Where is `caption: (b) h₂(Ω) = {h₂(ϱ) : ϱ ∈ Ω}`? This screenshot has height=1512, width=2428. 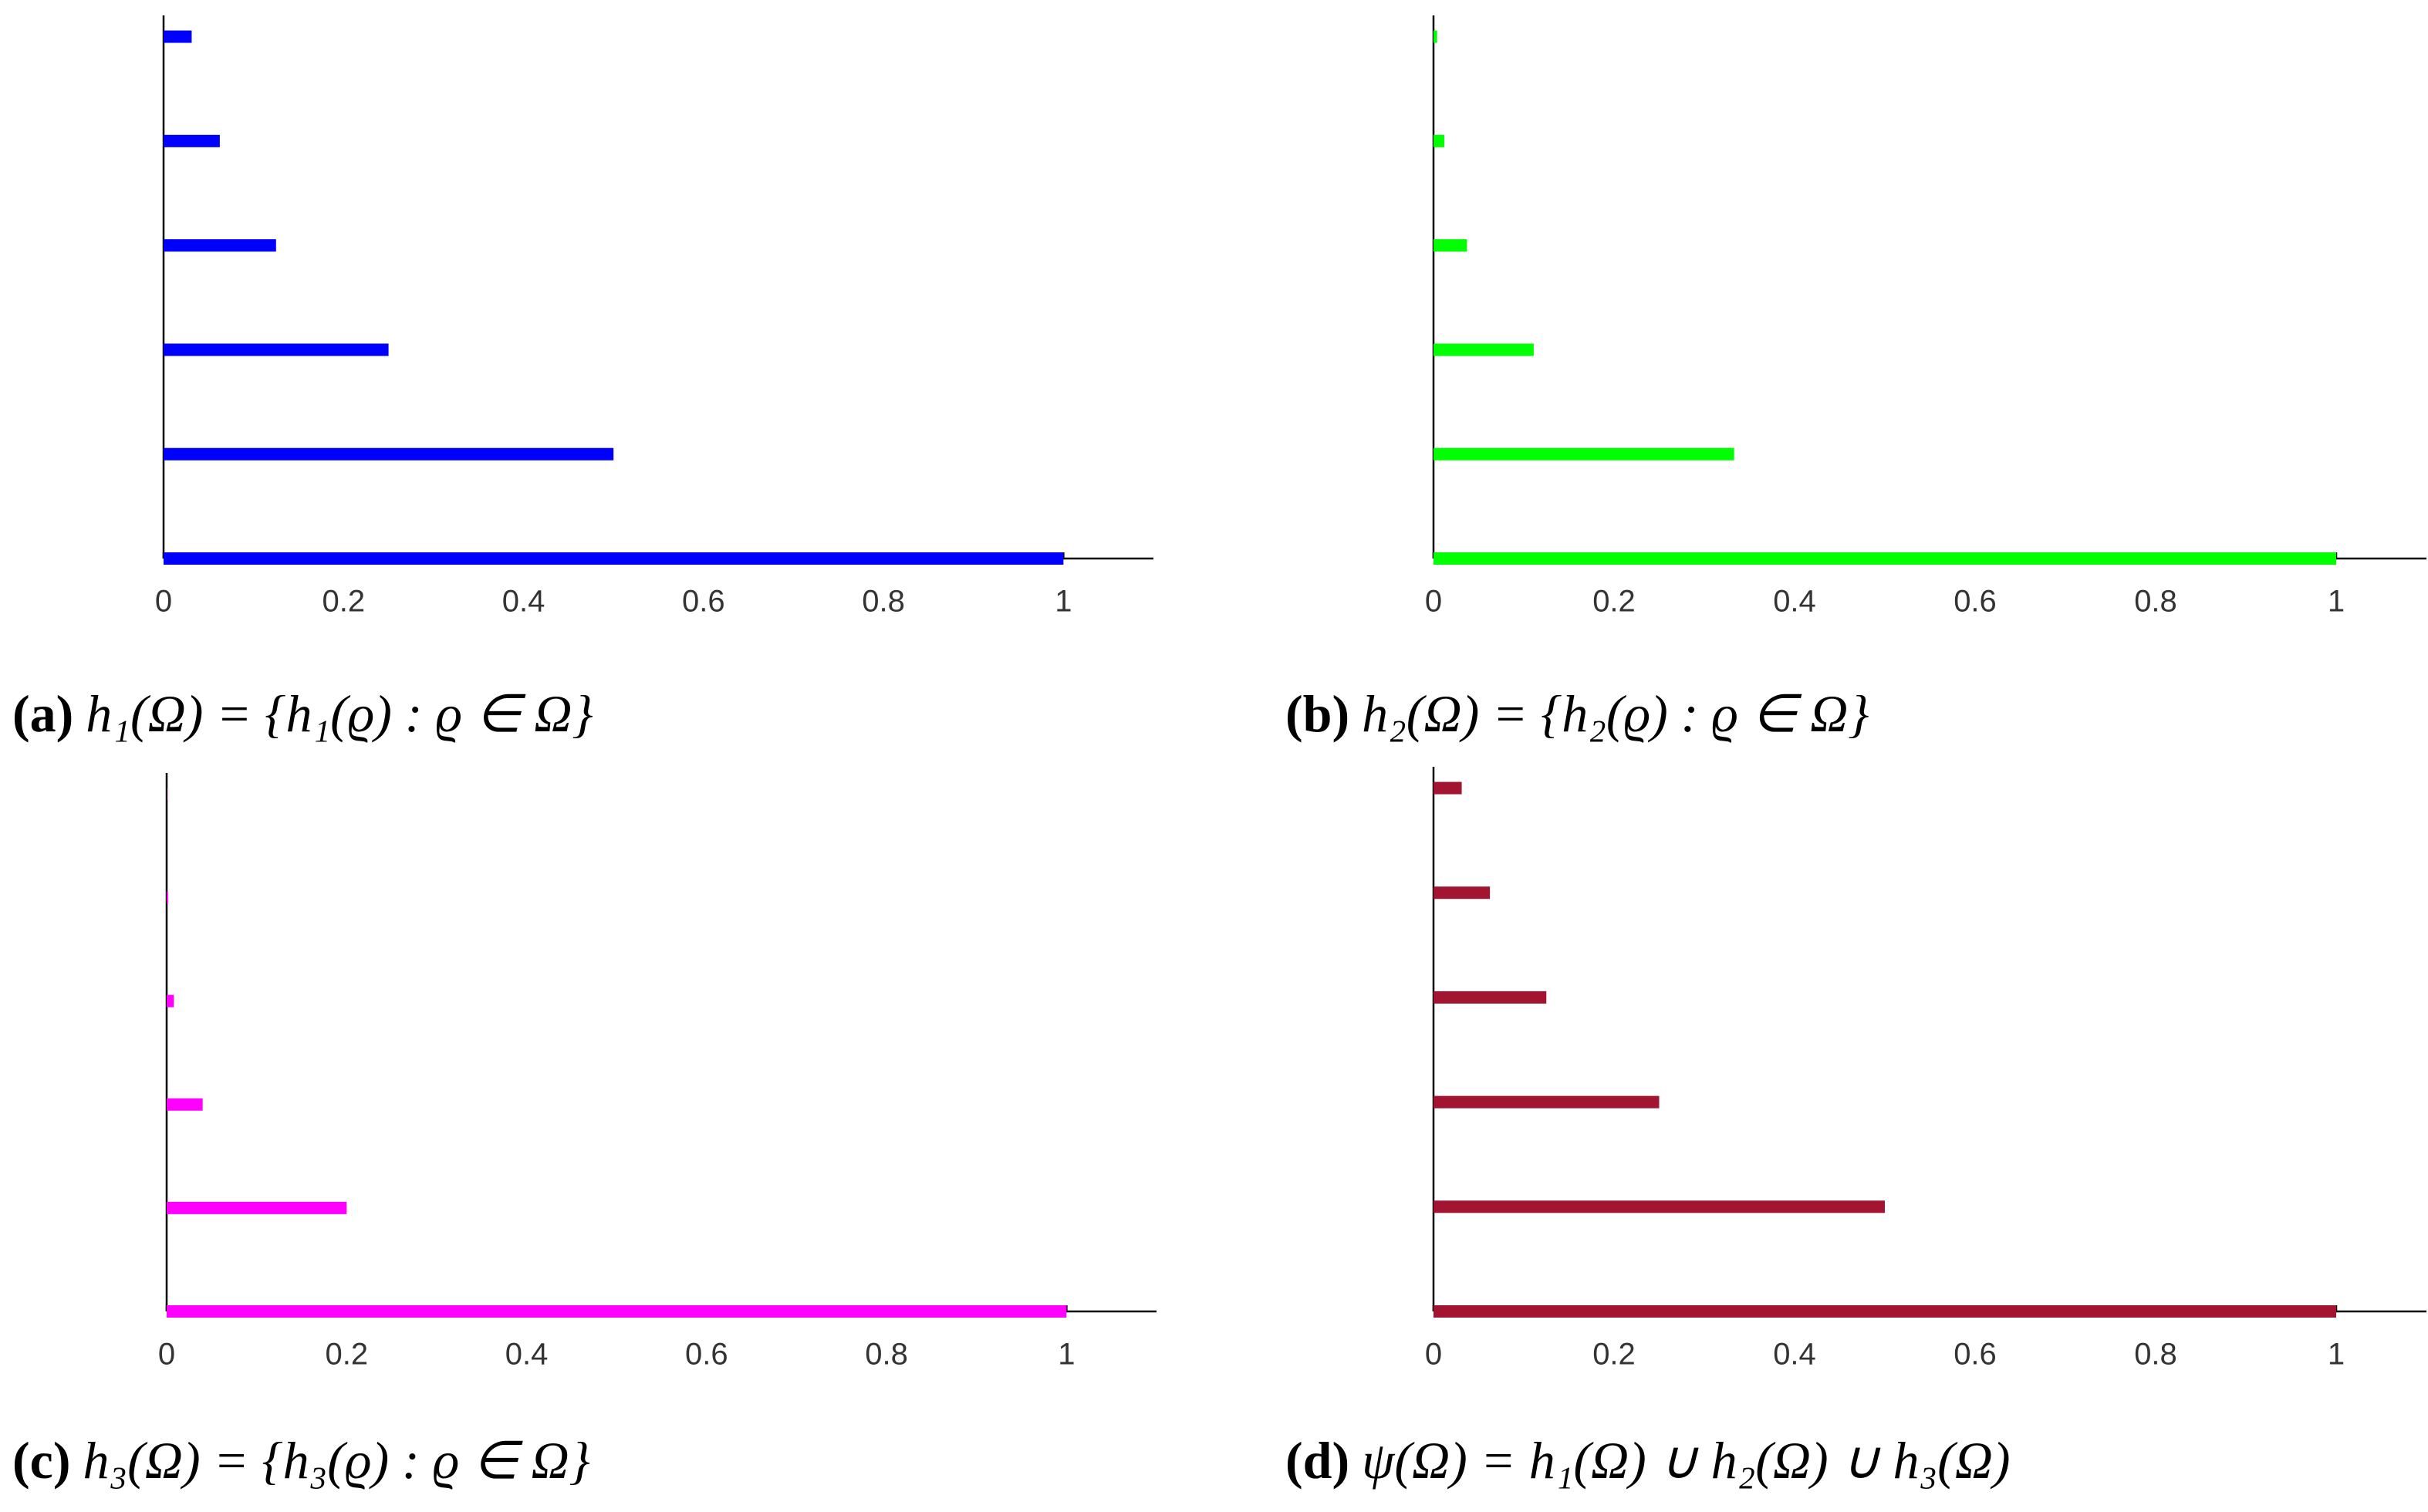 caption: (b) h₂(Ω) = {h₂(ϱ) : ϱ ∈ Ω} is located at coordinates (1577, 713).